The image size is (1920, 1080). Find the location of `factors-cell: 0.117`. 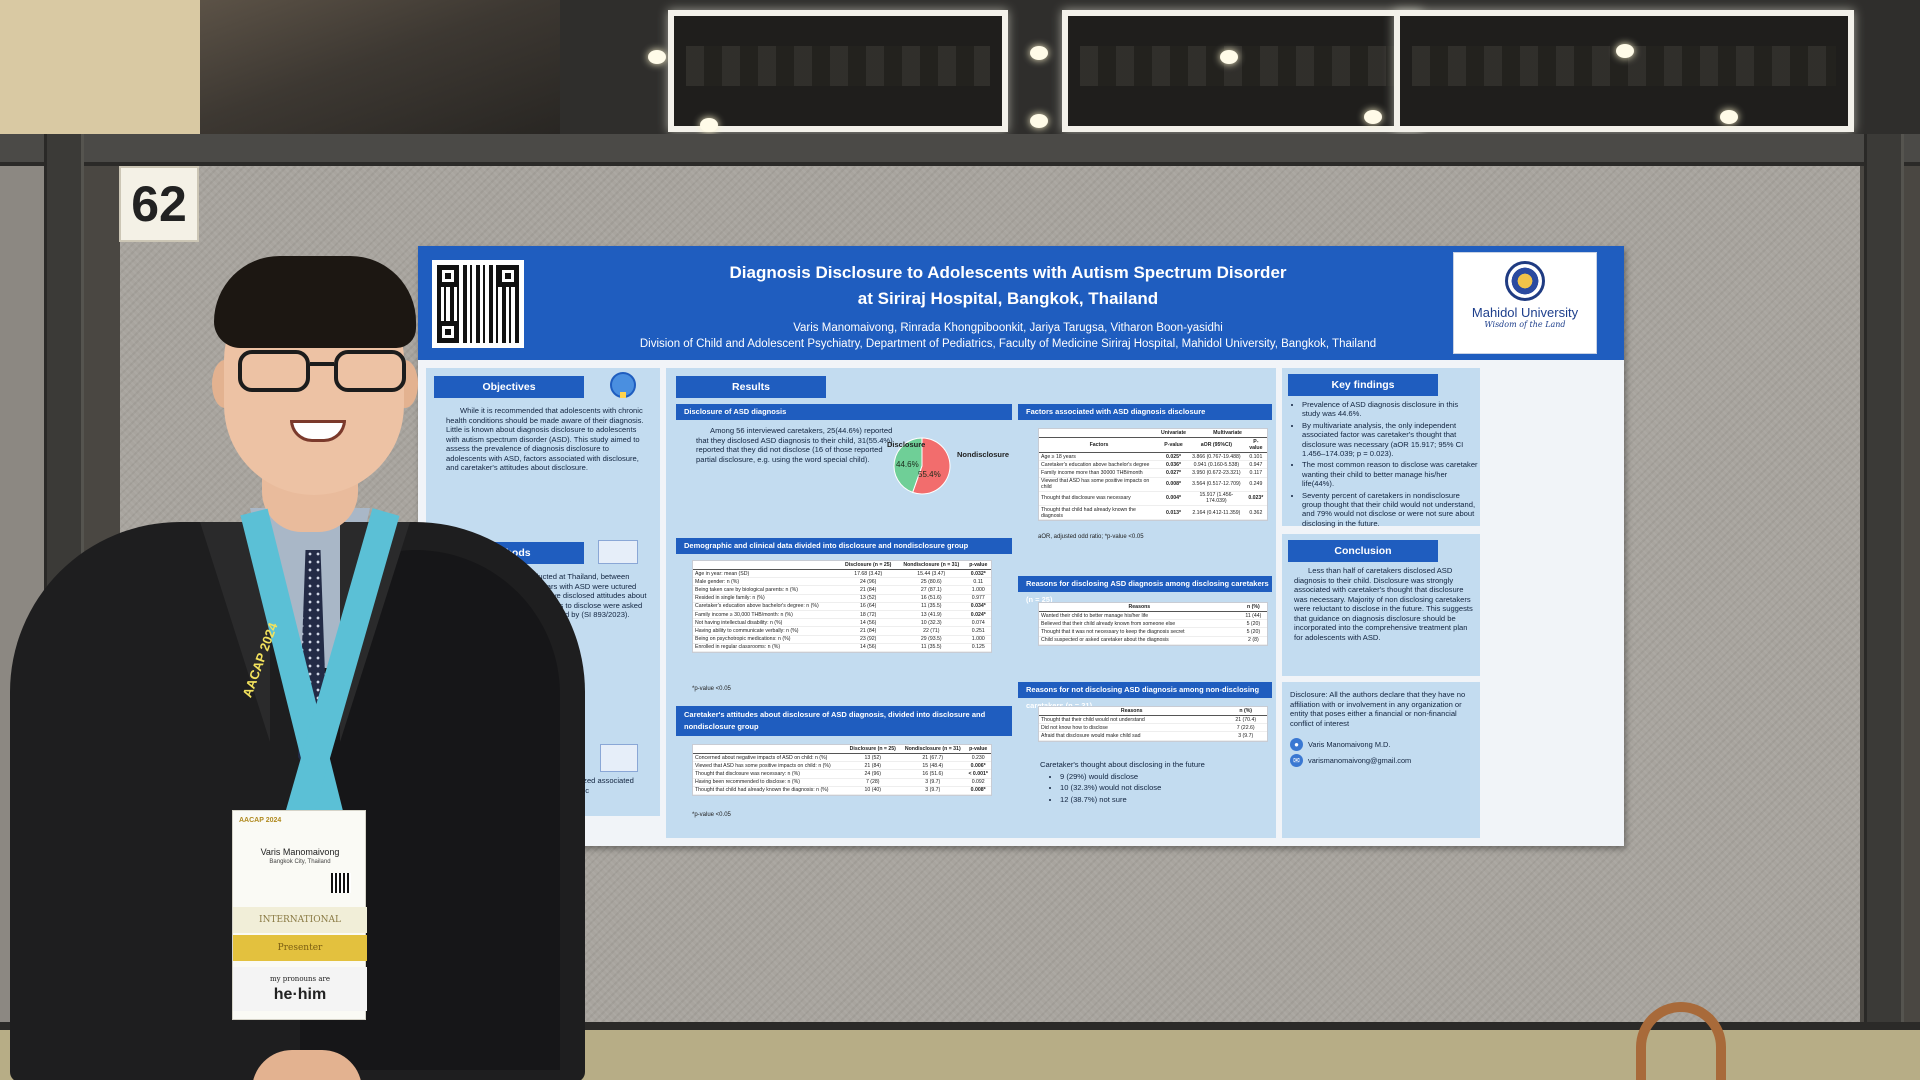

factors-cell: 0.117 is located at coordinates (1255, 473).